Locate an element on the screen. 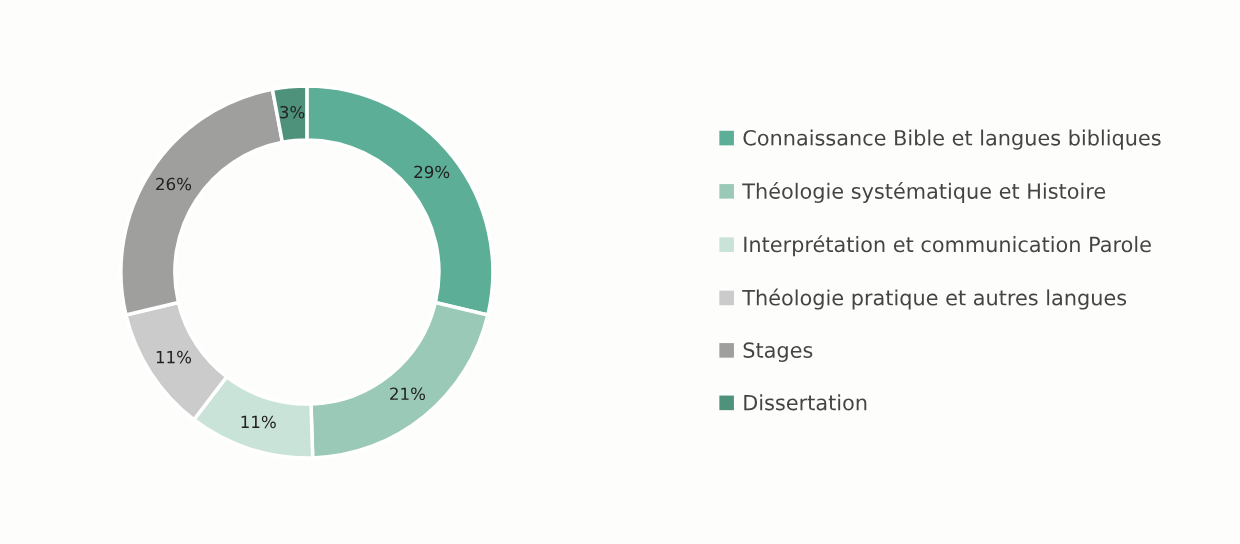  legend-label: Théologie pratique et autres langues is located at coordinates (934, 299).